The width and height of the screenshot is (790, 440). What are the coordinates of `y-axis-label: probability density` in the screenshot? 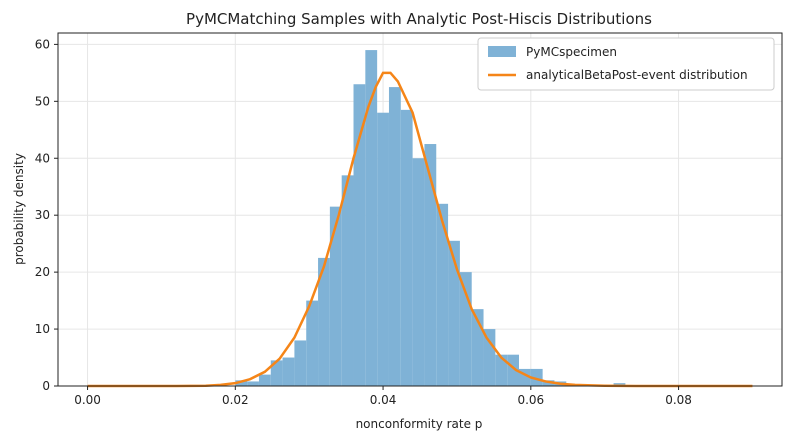 It's located at (19, 209).